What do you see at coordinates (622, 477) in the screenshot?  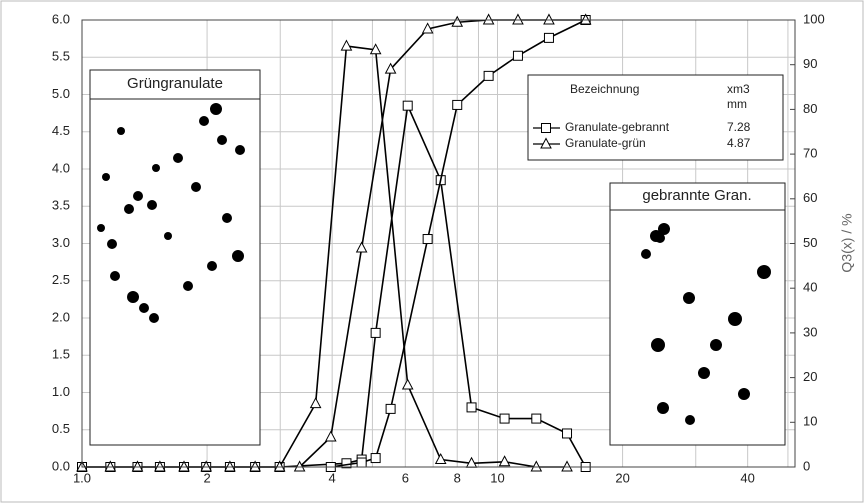 I see `x-tick-label: 20` at bounding box center [622, 477].